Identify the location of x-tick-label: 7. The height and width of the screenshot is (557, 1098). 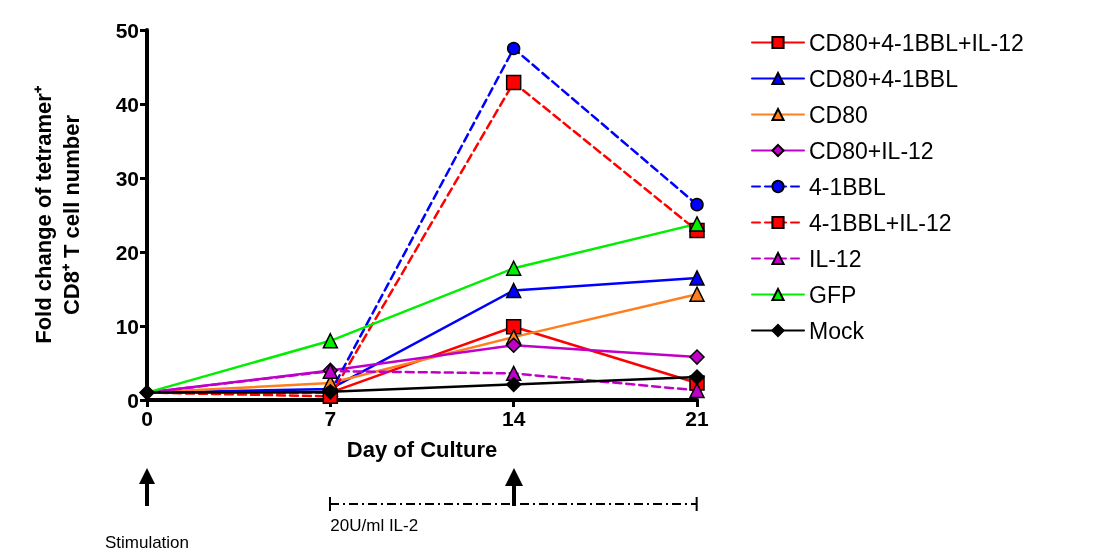
(330, 418).